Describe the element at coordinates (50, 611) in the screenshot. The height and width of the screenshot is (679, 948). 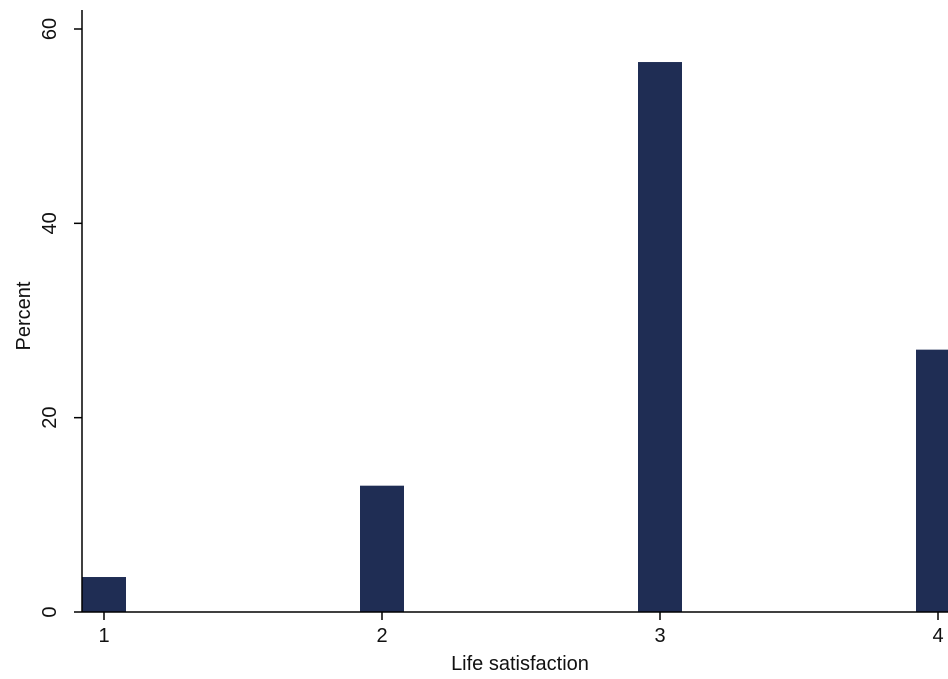
I see `y-tick-label: 0` at that location.